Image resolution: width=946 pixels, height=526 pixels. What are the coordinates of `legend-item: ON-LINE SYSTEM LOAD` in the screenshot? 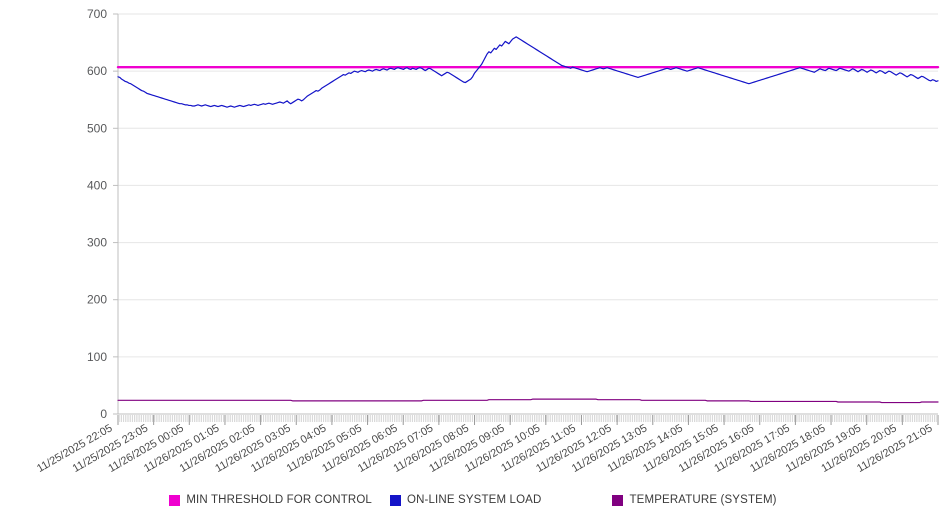 It's located at (465, 500).